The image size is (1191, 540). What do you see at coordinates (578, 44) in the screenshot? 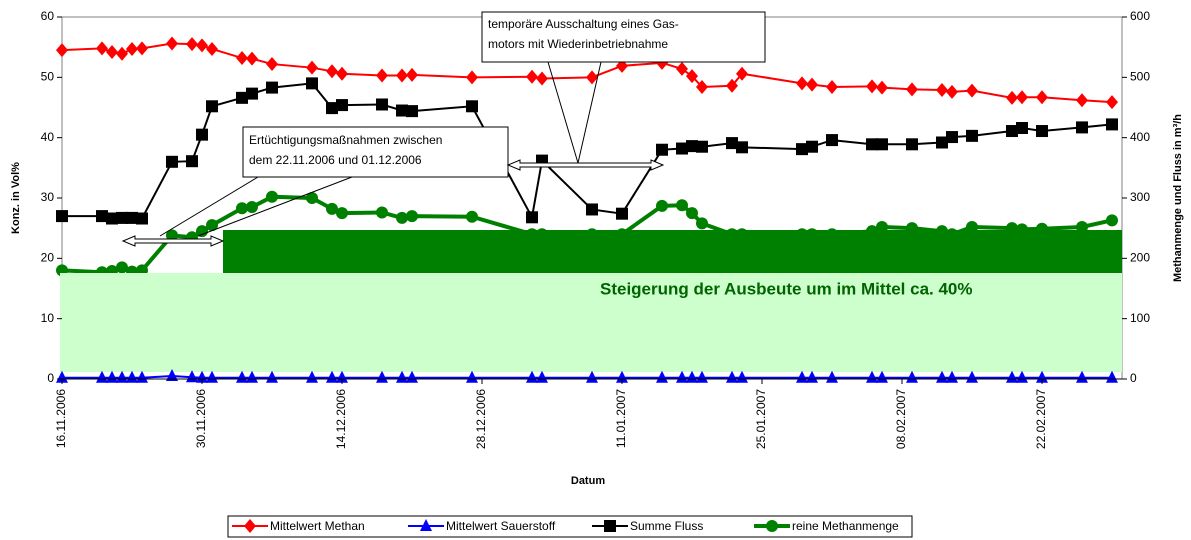
I see `annotation-text: motors mit Wiederinbetriebnahme` at bounding box center [578, 44].